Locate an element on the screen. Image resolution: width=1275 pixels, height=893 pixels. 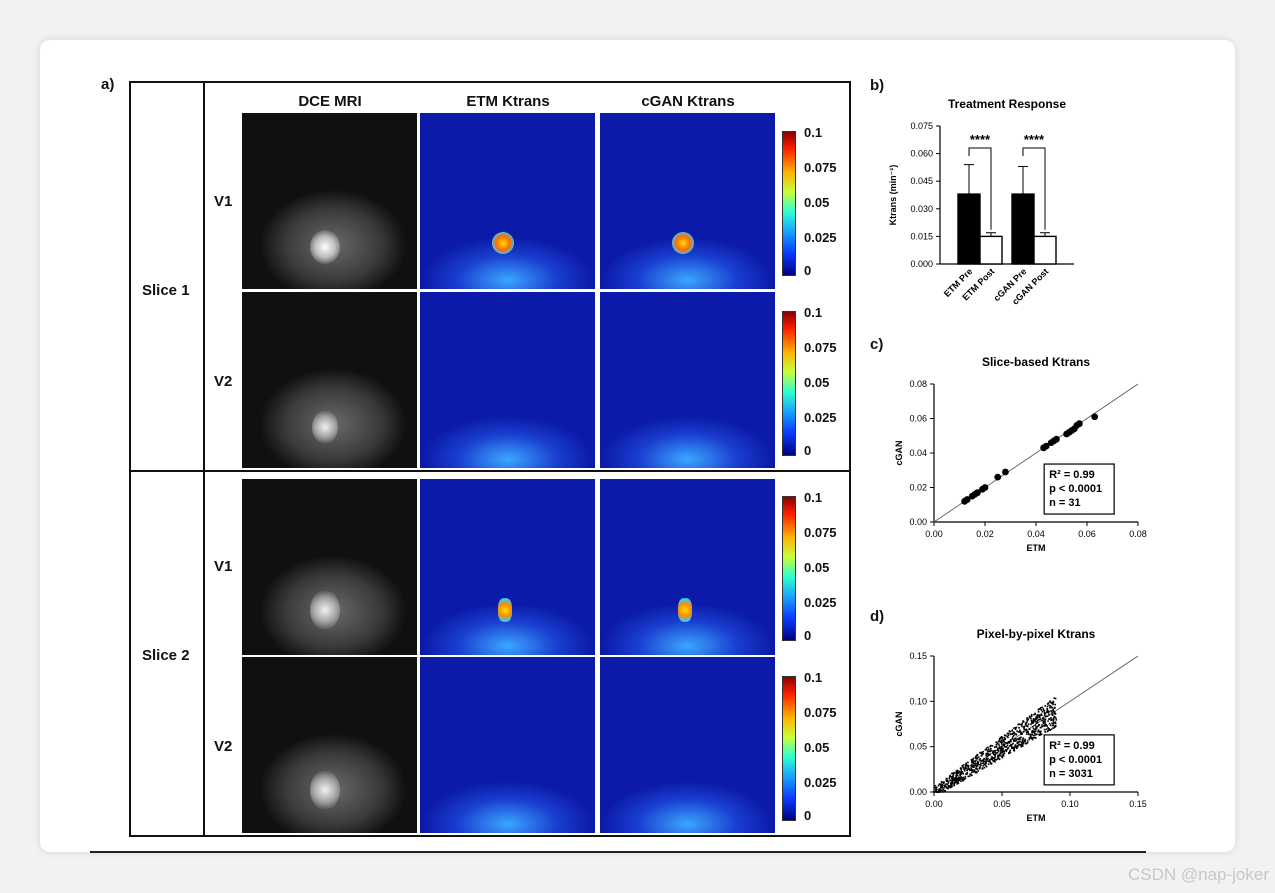
y-tick-label: 0.15 is located at coordinates (918, 656).